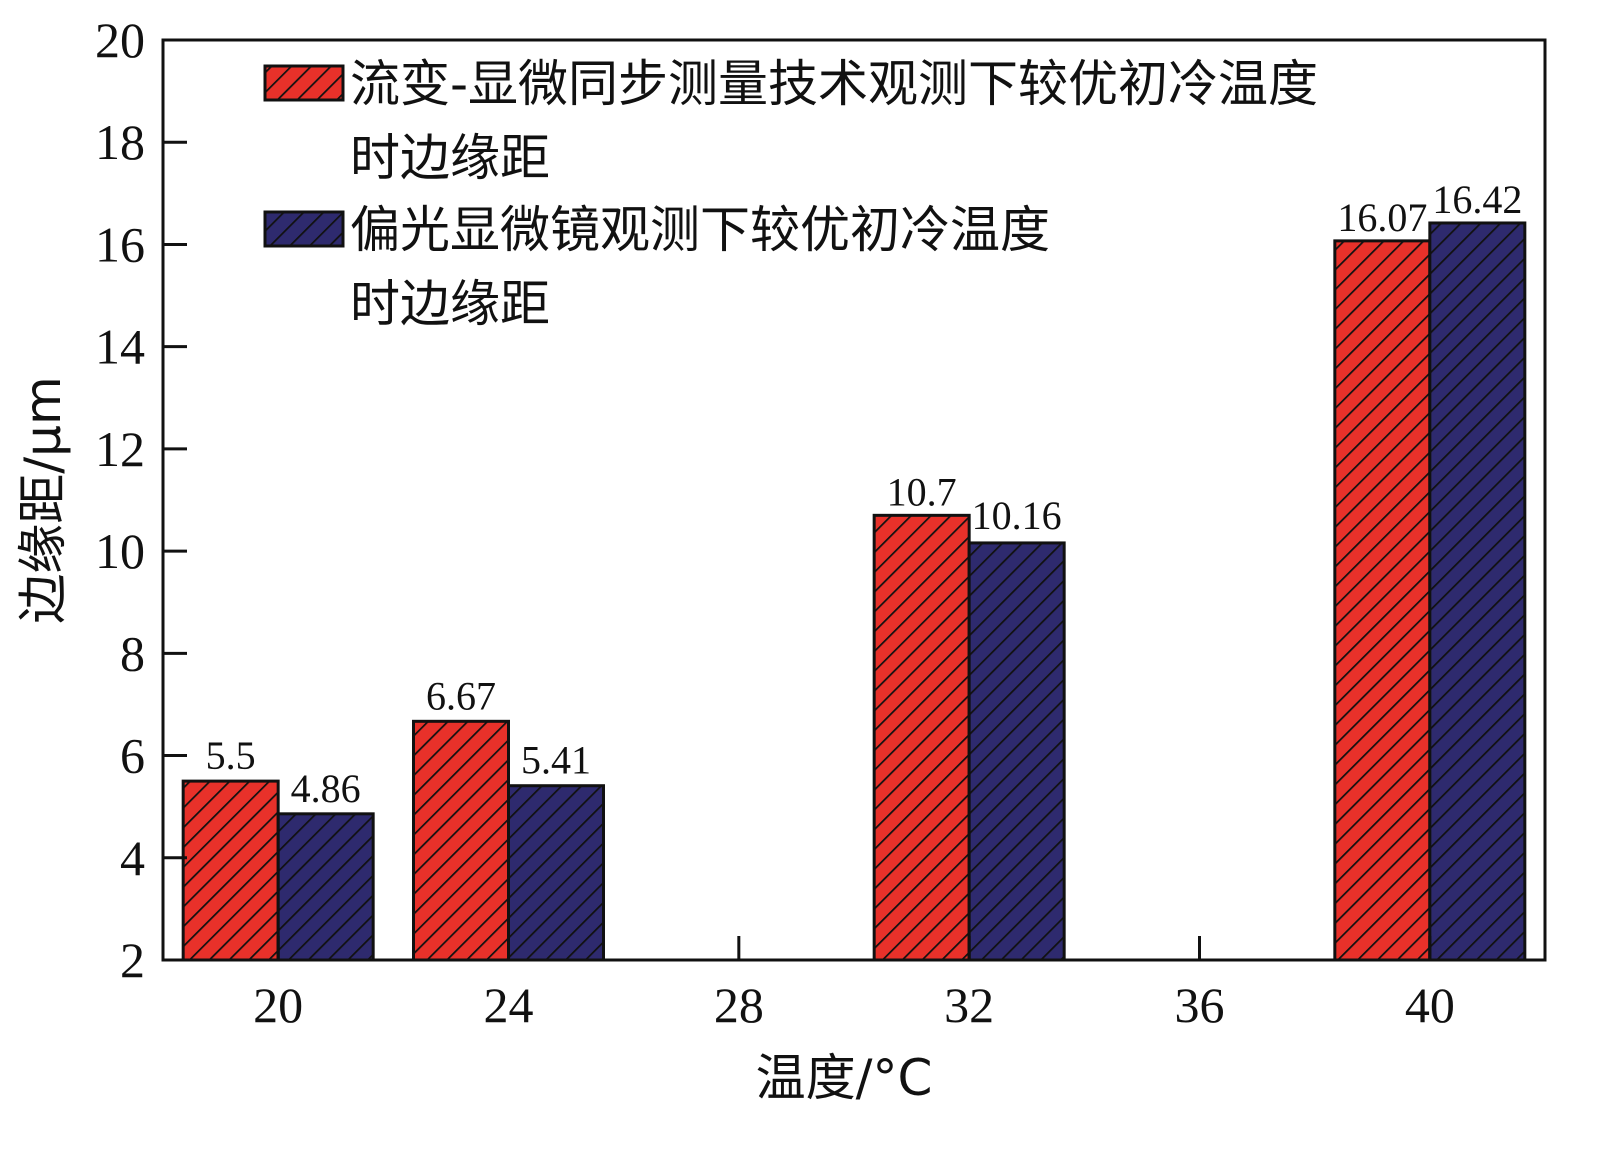 This screenshot has width=1606, height=1154. Describe the element at coordinates (556, 760) in the screenshot. I see `data-label: 5.41` at that location.